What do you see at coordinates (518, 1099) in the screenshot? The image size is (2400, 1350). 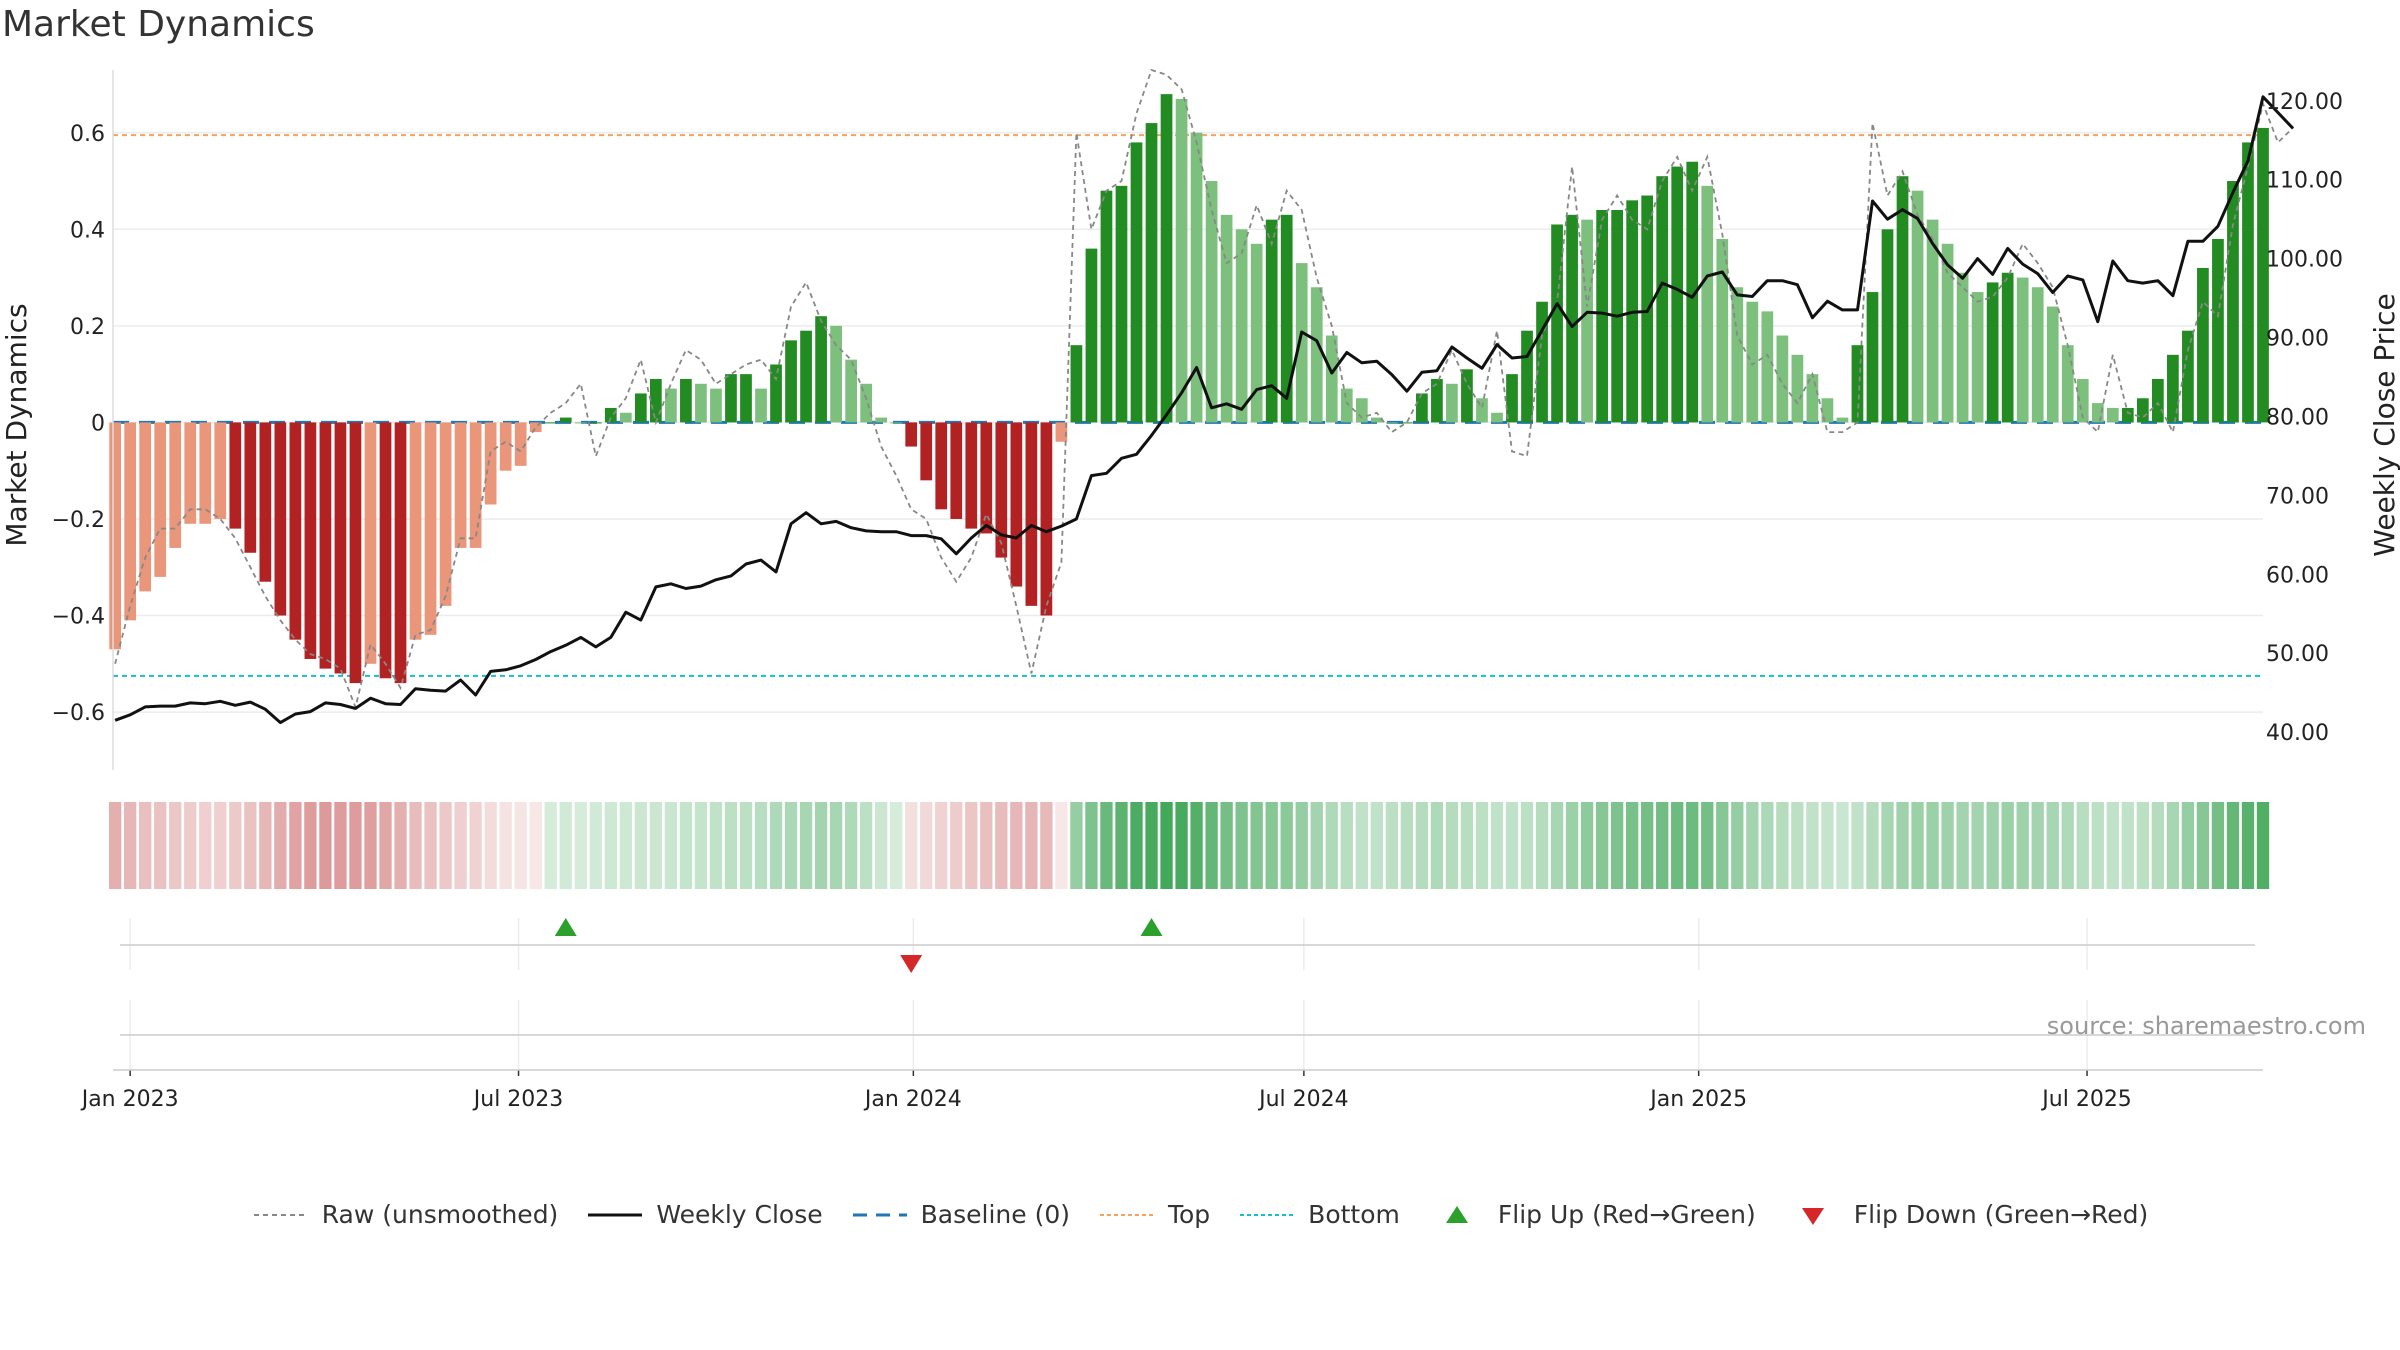 I see `x-tick-label: Jul 2023` at bounding box center [518, 1099].